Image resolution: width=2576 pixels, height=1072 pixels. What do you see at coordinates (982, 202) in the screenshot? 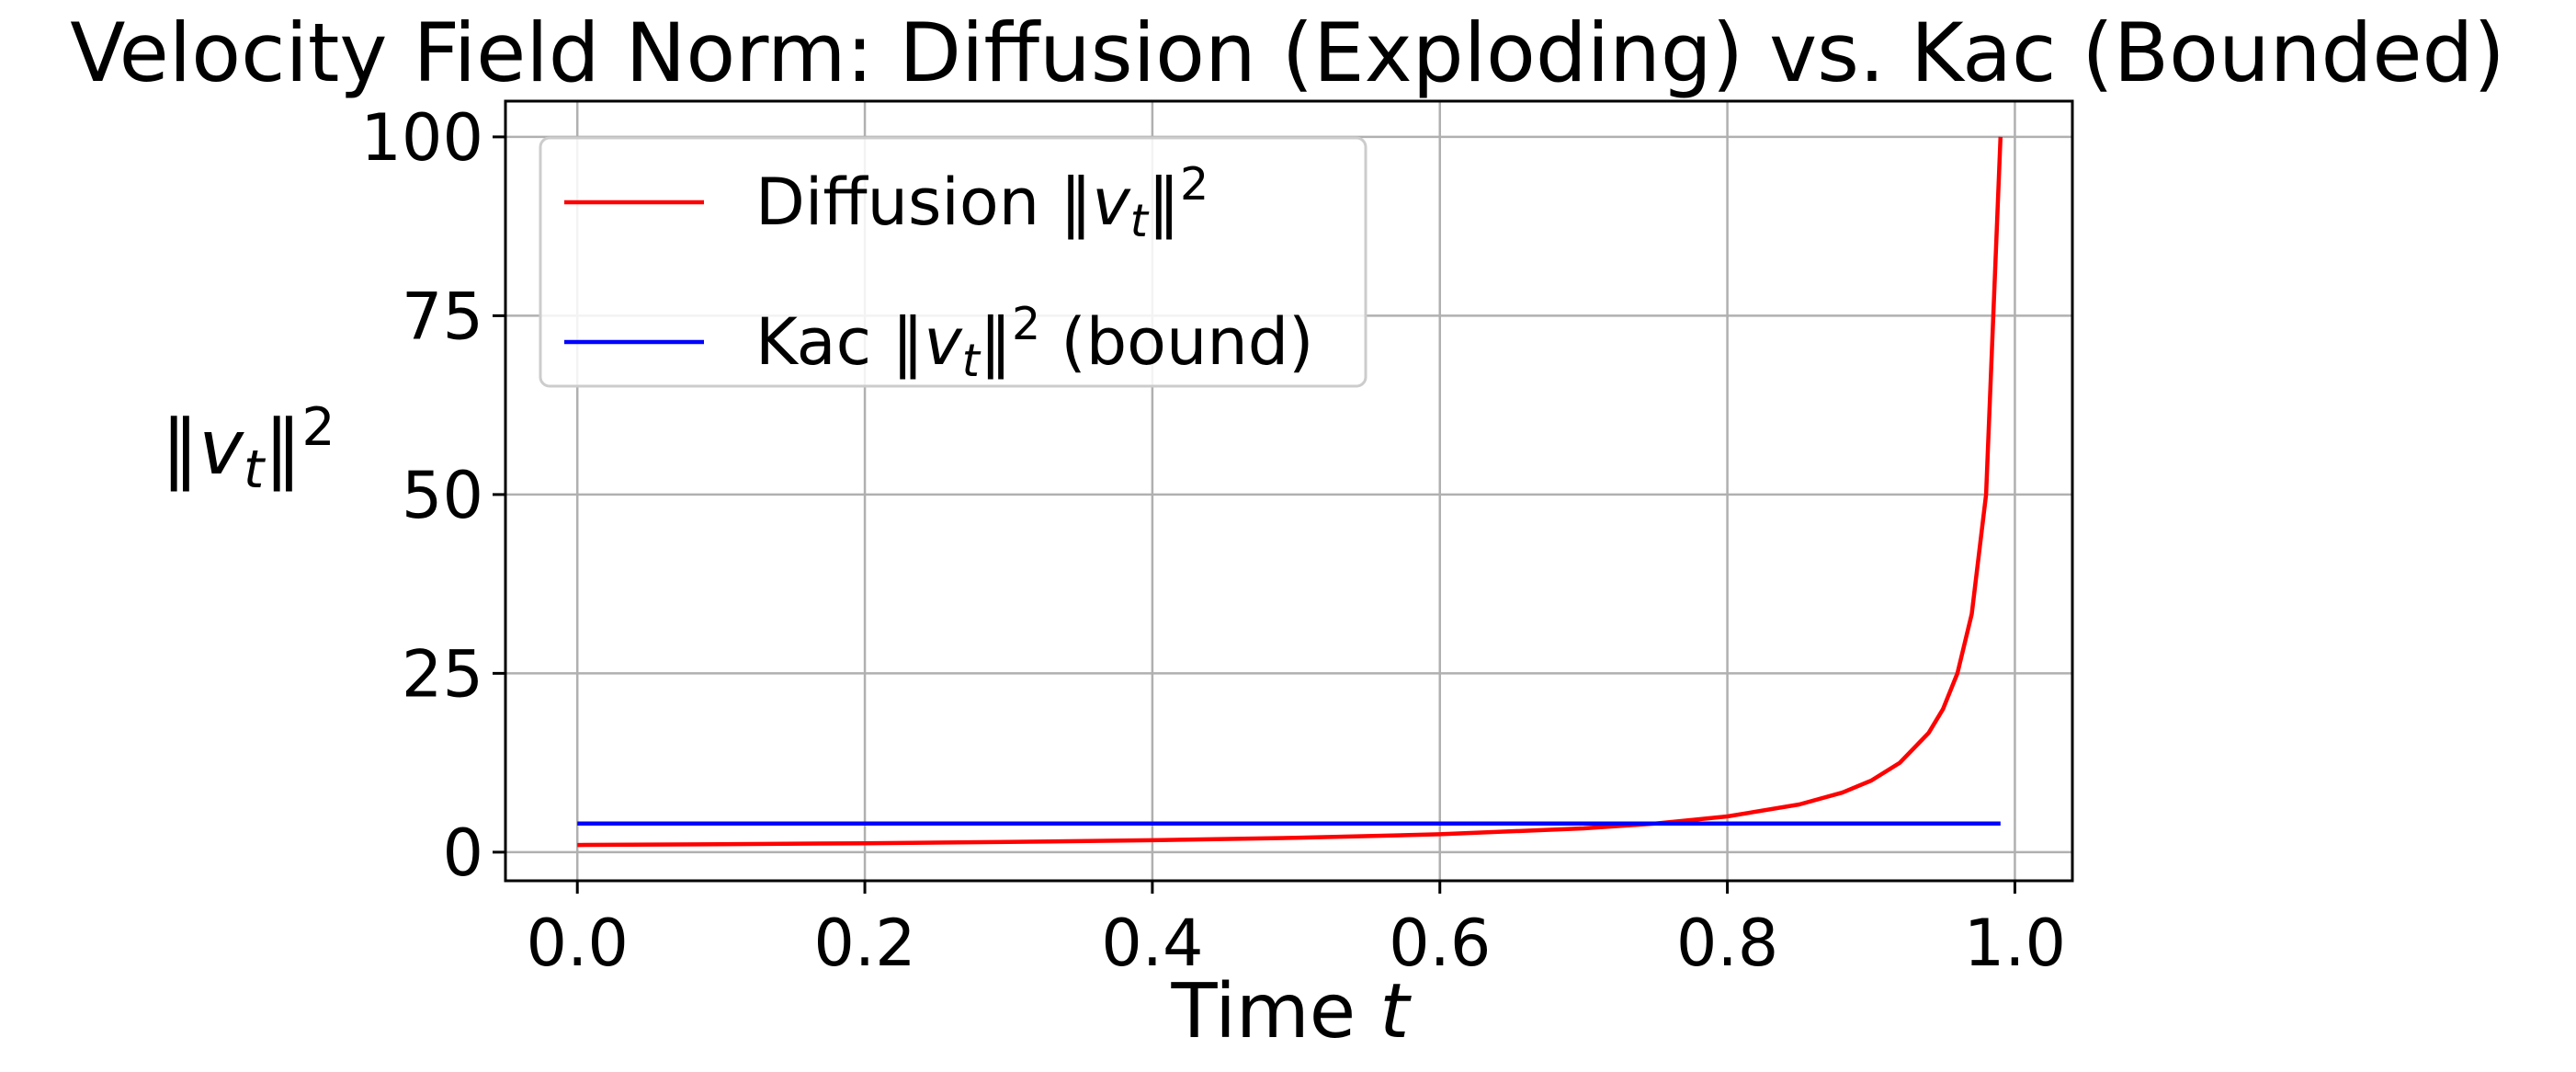
I see `legend-label-0: Diffusion ‖vt‖2​` at bounding box center [982, 202].